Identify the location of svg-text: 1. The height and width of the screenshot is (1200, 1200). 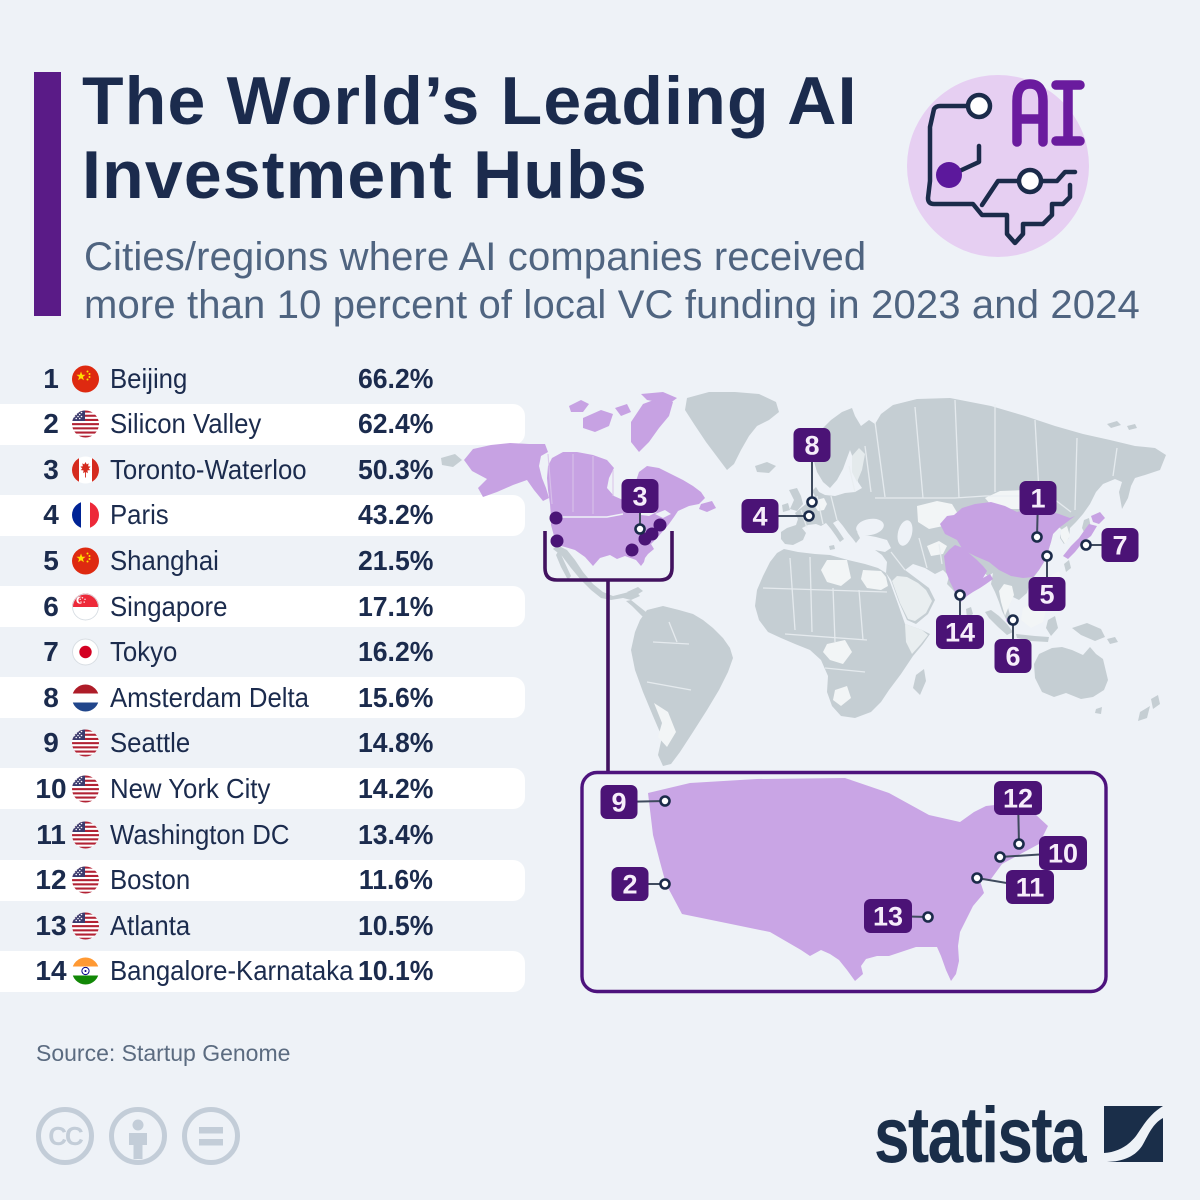
(1037, 499).